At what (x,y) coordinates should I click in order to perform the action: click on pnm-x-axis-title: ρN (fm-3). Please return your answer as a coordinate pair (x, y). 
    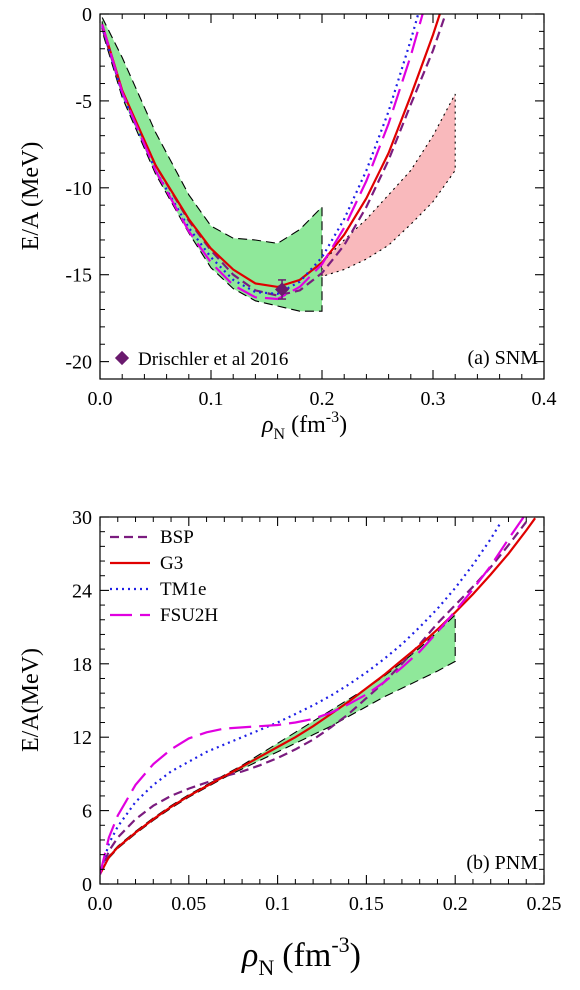
    Looking at the image, I should click on (301, 956).